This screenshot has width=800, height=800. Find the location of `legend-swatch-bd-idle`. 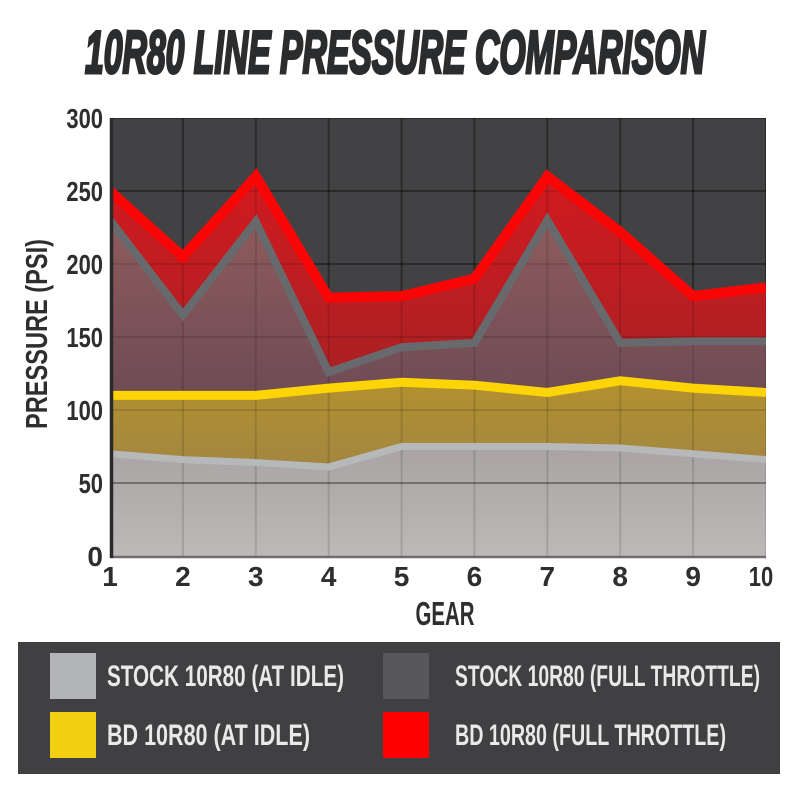

legend-swatch-bd-idle is located at coordinates (73, 735).